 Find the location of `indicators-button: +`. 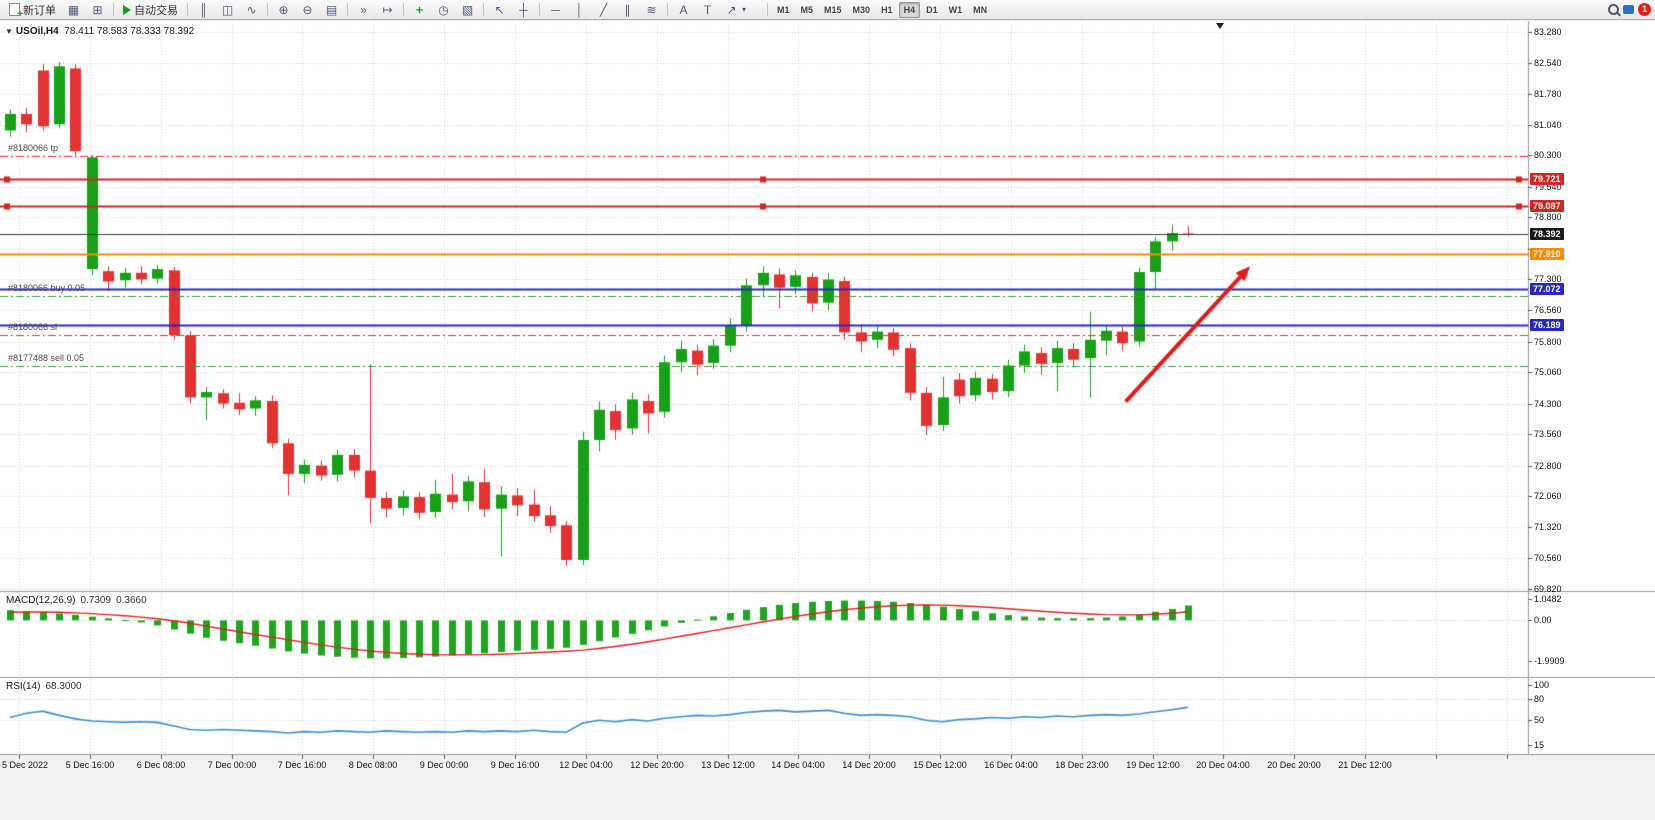

indicators-button: + is located at coordinates (419, 9).